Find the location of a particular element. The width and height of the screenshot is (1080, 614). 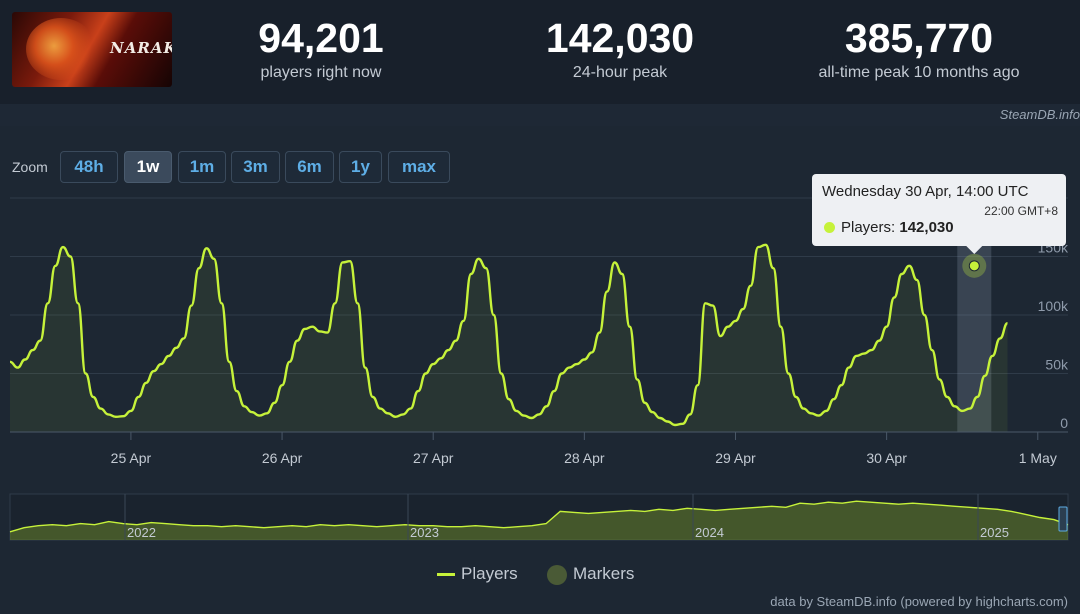

zoom-1w-button: 1w is located at coordinates (148, 167).